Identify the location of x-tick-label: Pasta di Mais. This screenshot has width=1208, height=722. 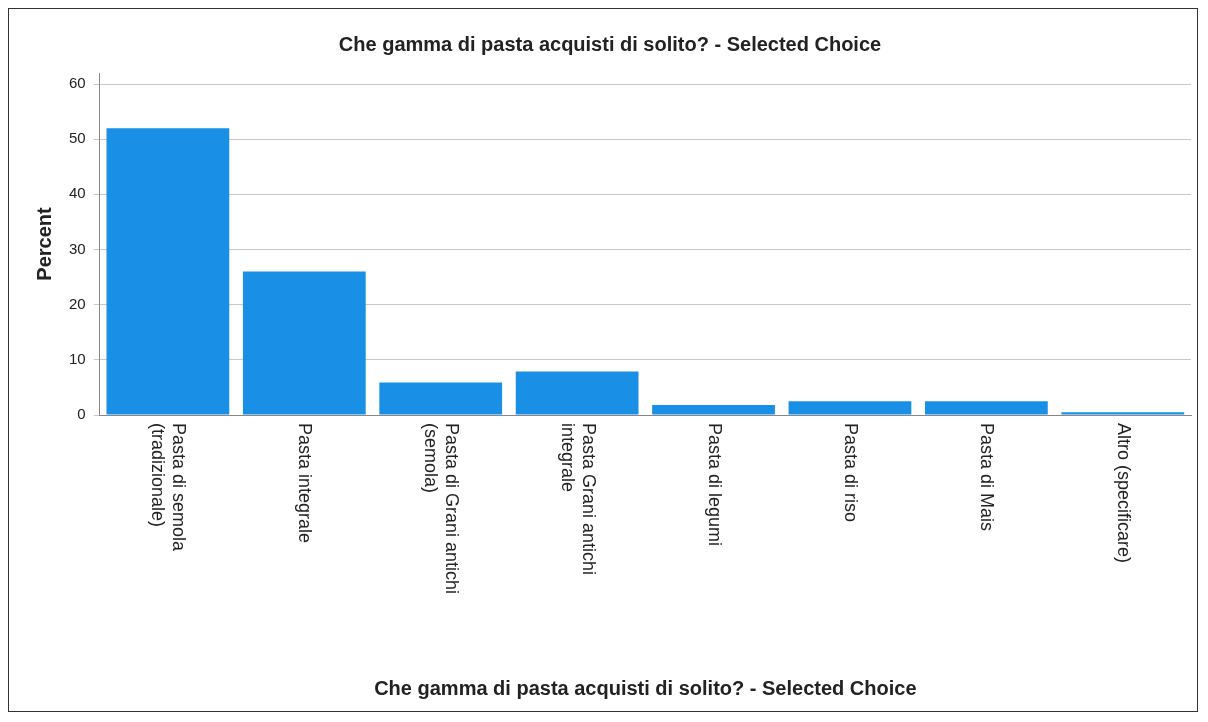
(987, 477).